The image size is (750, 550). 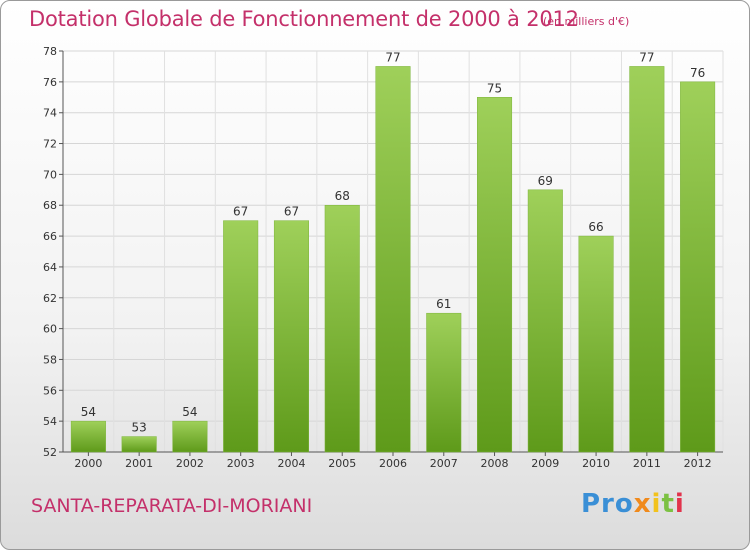 What do you see at coordinates (596, 463) in the screenshot?
I see `x-tick-label: 2010` at bounding box center [596, 463].